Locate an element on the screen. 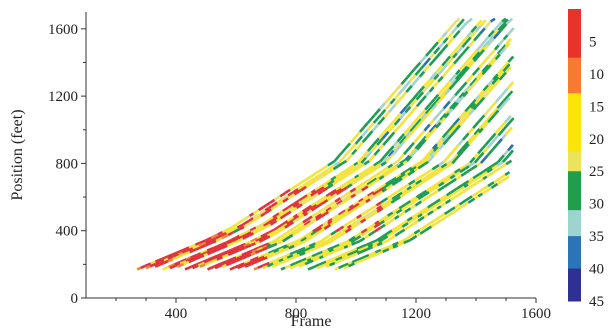  colorbar-band is located at coordinates (574, 191).